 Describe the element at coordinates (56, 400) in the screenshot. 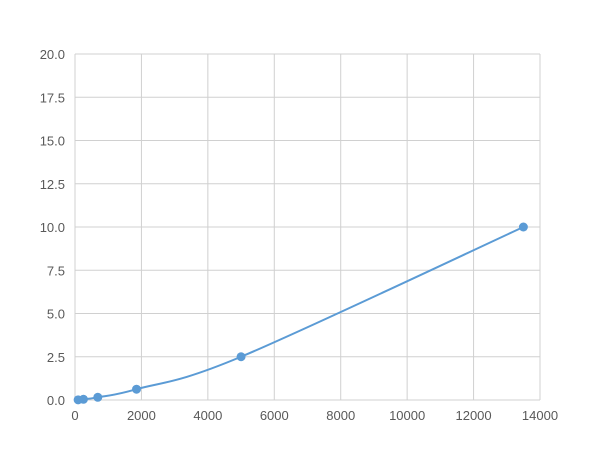

I see `y-tick-label: 0.0` at that location.